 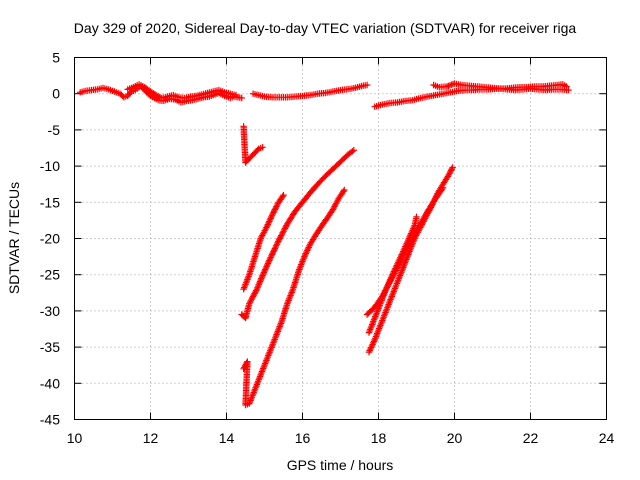 What do you see at coordinates (379, 438) in the screenshot?
I see `x-tick-label: 18` at bounding box center [379, 438].